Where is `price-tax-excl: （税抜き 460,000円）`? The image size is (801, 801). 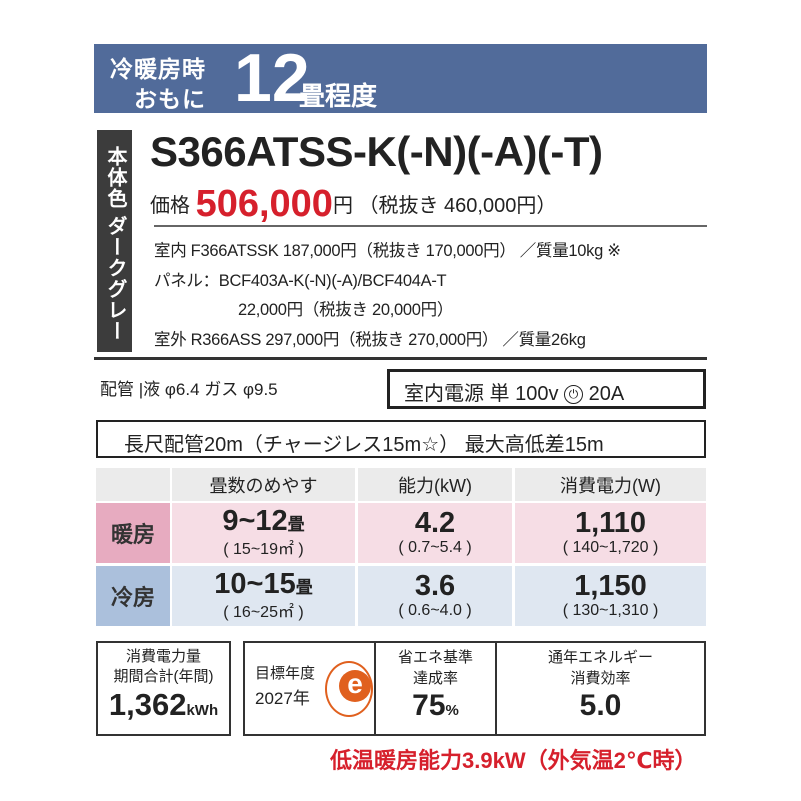
price-tax-excl: （税抜き 460,000円） is located at coordinates (457, 206).